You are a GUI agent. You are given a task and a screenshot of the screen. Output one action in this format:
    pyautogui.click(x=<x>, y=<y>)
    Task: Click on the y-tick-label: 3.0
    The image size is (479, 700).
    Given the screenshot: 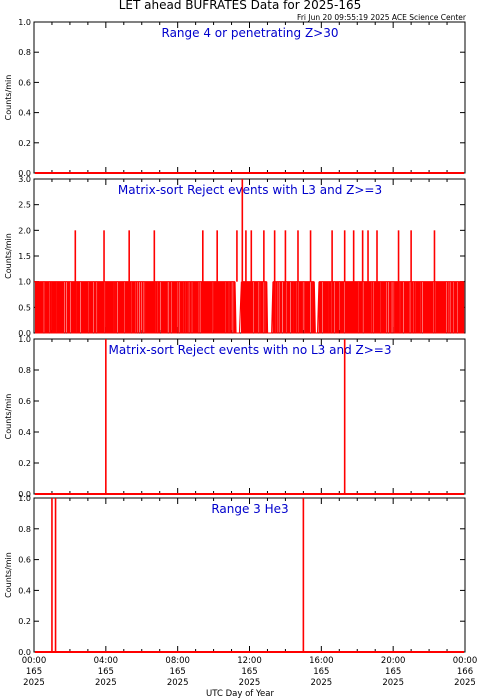 What is the action you would take?
    pyautogui.click(x=24, y=179)
    